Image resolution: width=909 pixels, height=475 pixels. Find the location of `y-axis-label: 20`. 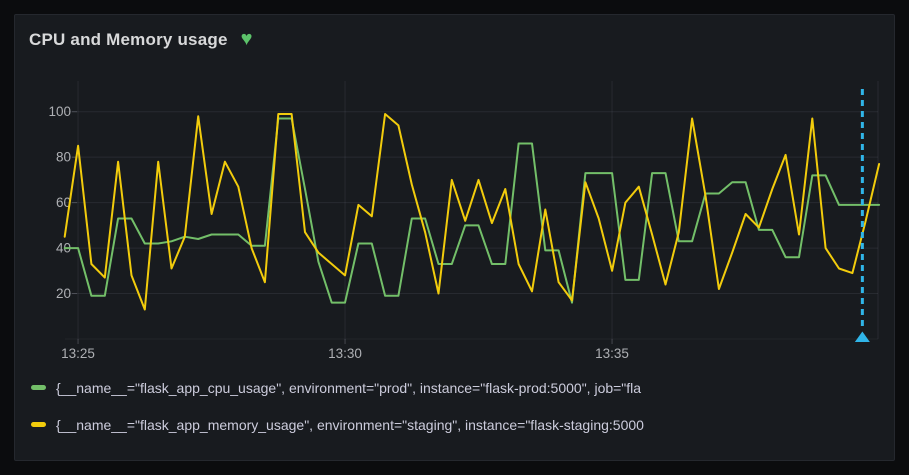

y-axis-label: 20 is located at coordinates (63, 293).